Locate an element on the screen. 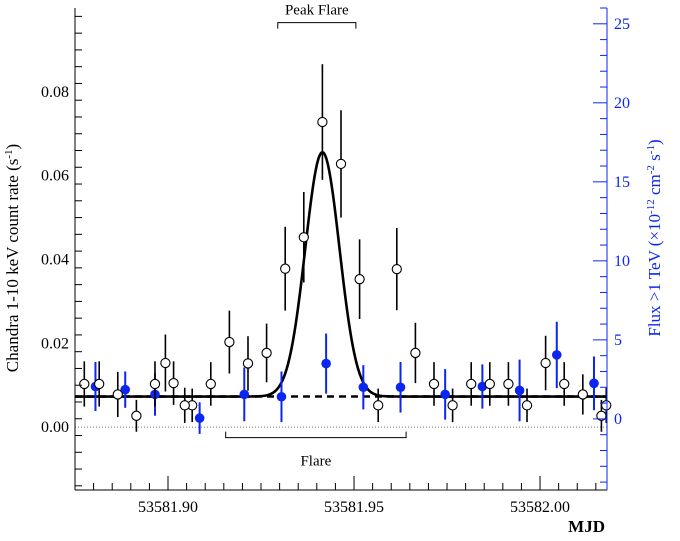 This screenshot has height=541, width=680. x-axis-label: MJD is located at coordinates (586, 526).